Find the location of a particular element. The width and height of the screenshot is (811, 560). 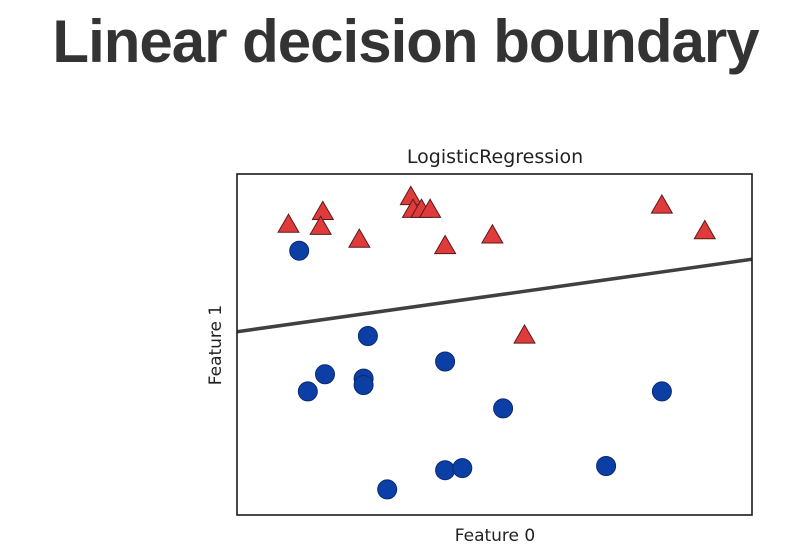

slide-title: Linear decision boundary is located at coordinates (405, 41).